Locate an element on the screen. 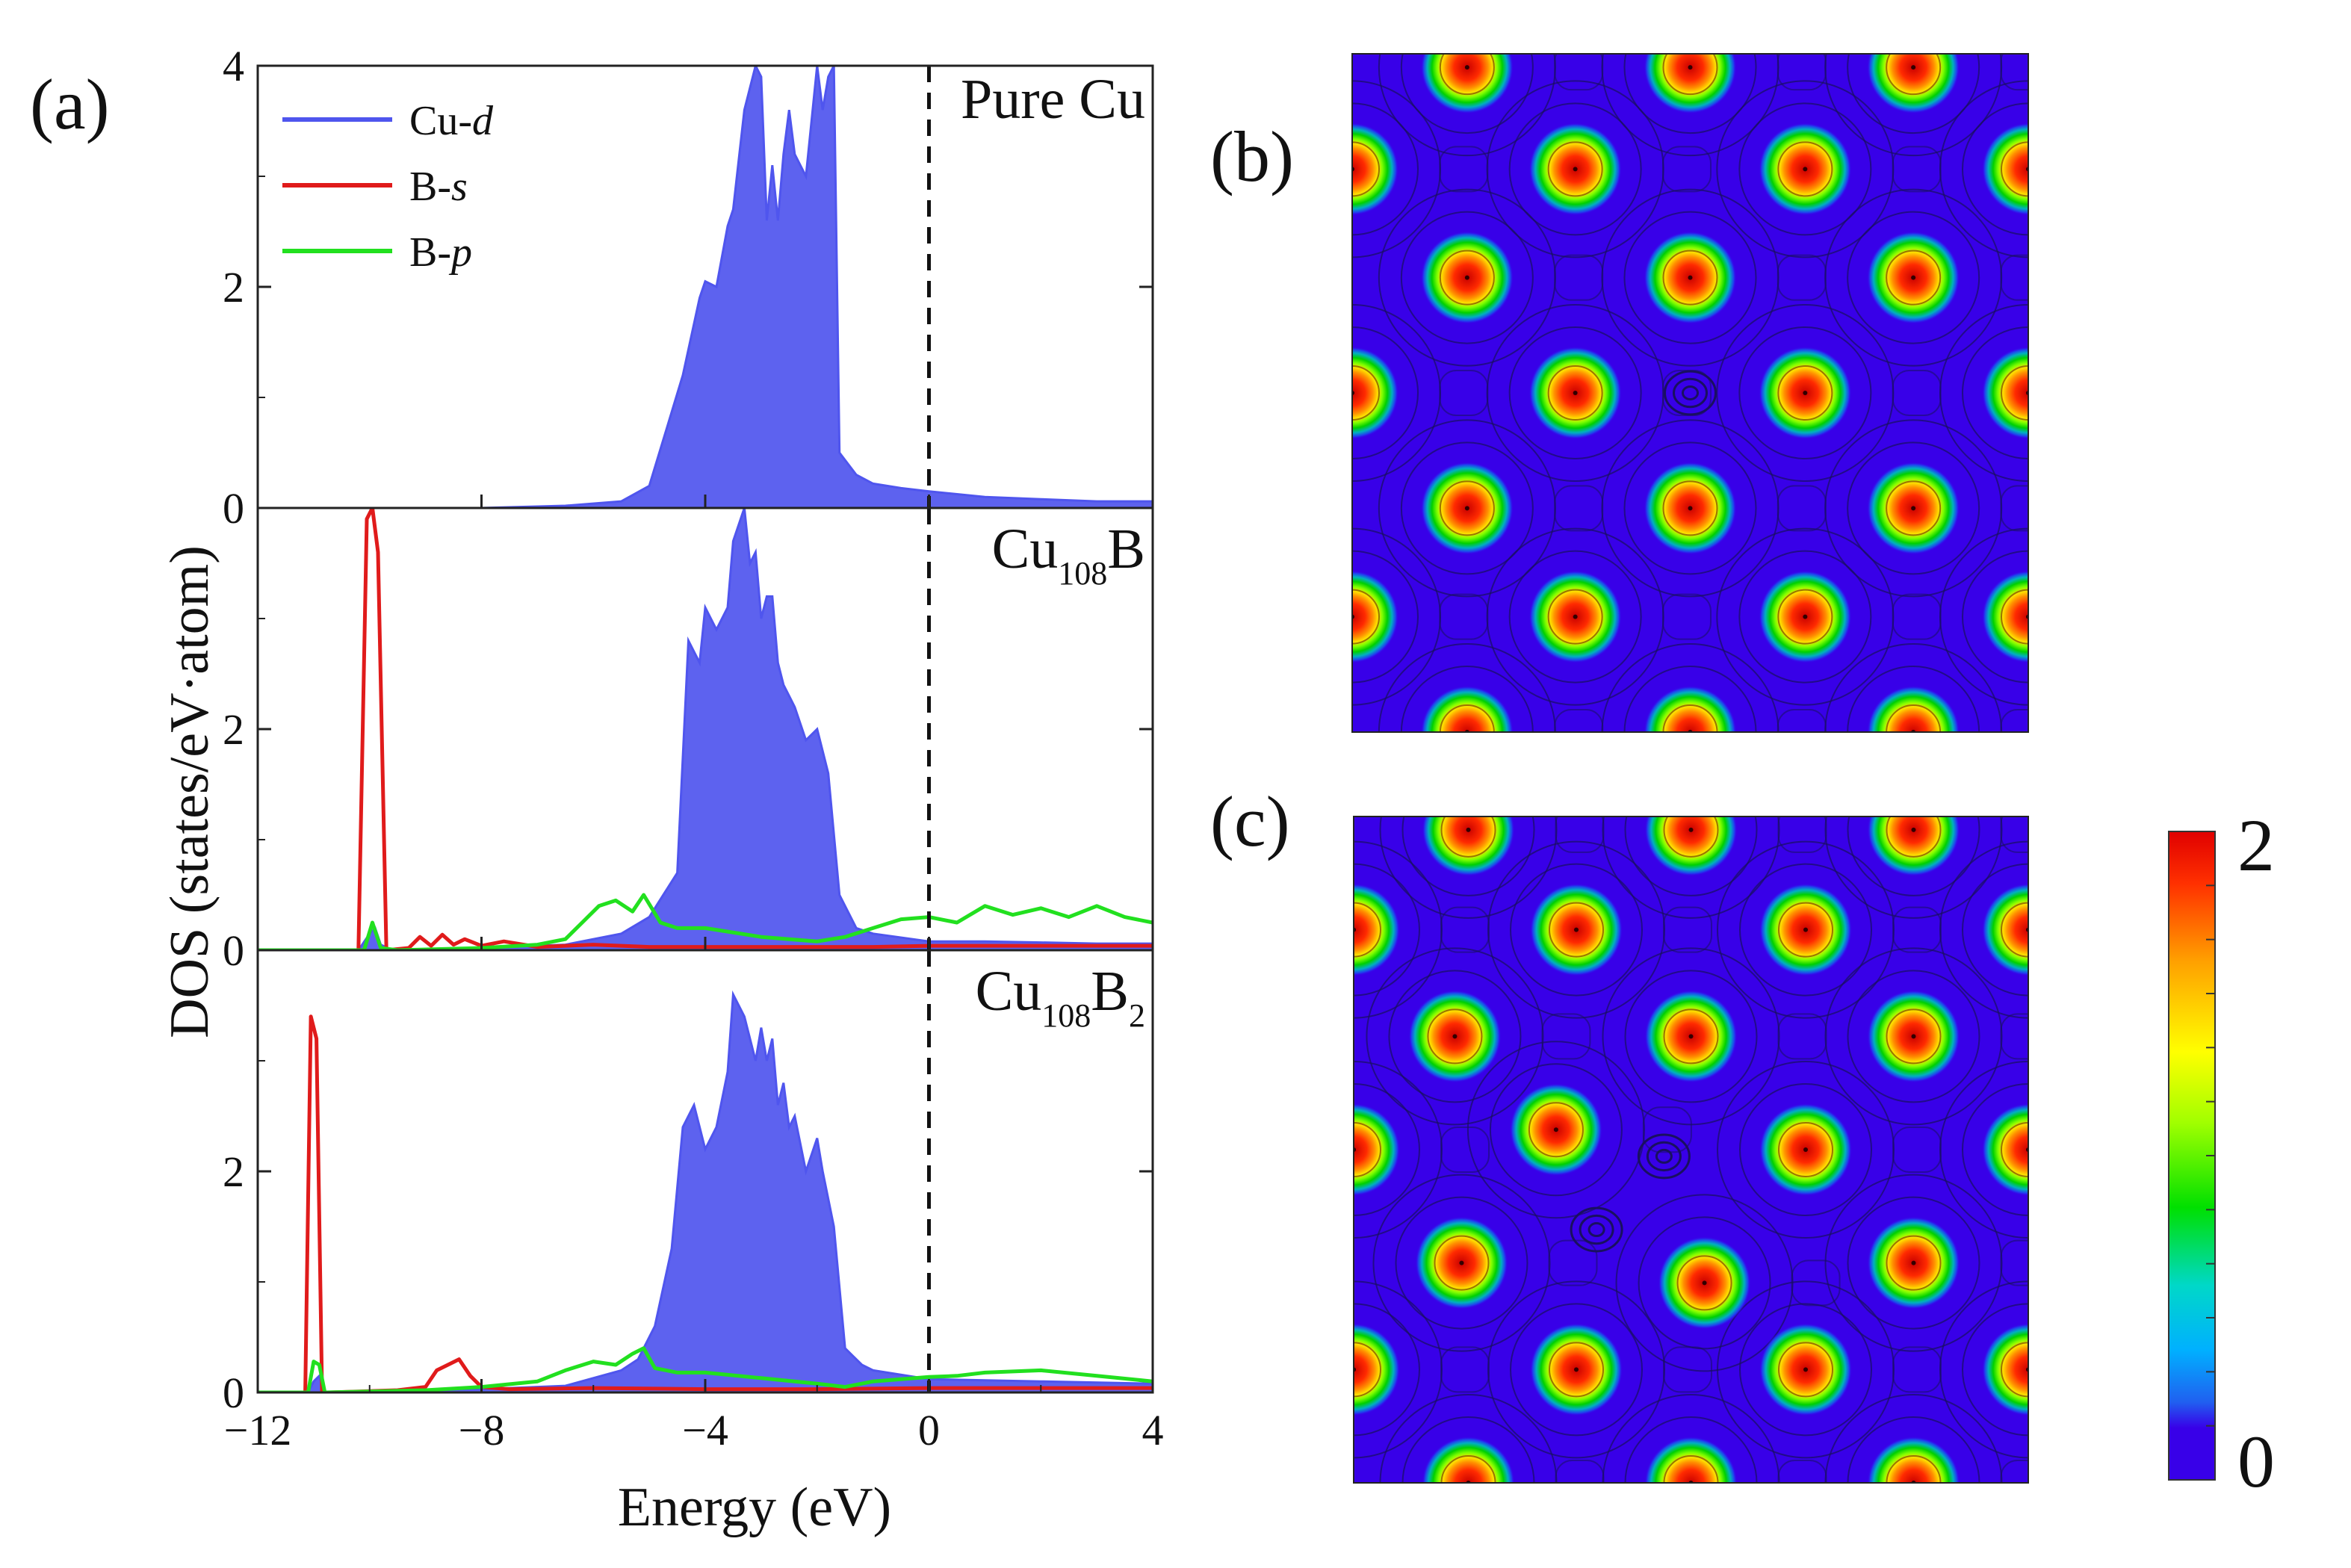 The height and width of the screenshot is (1568, 2351). legend-label: Cu-d is located at coordinates (452, 121).